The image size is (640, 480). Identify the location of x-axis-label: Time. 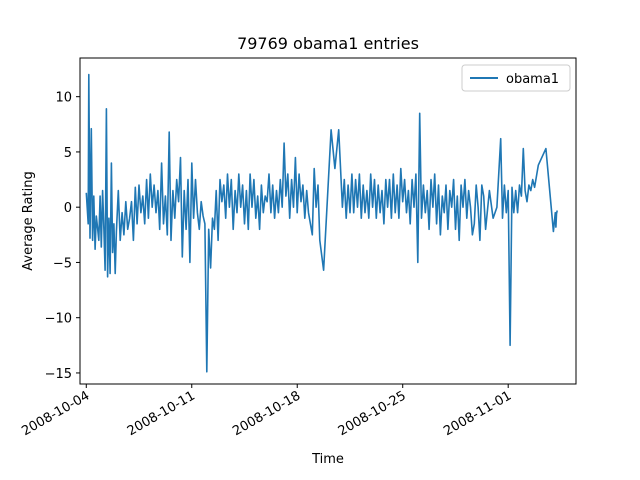
(327, 459).